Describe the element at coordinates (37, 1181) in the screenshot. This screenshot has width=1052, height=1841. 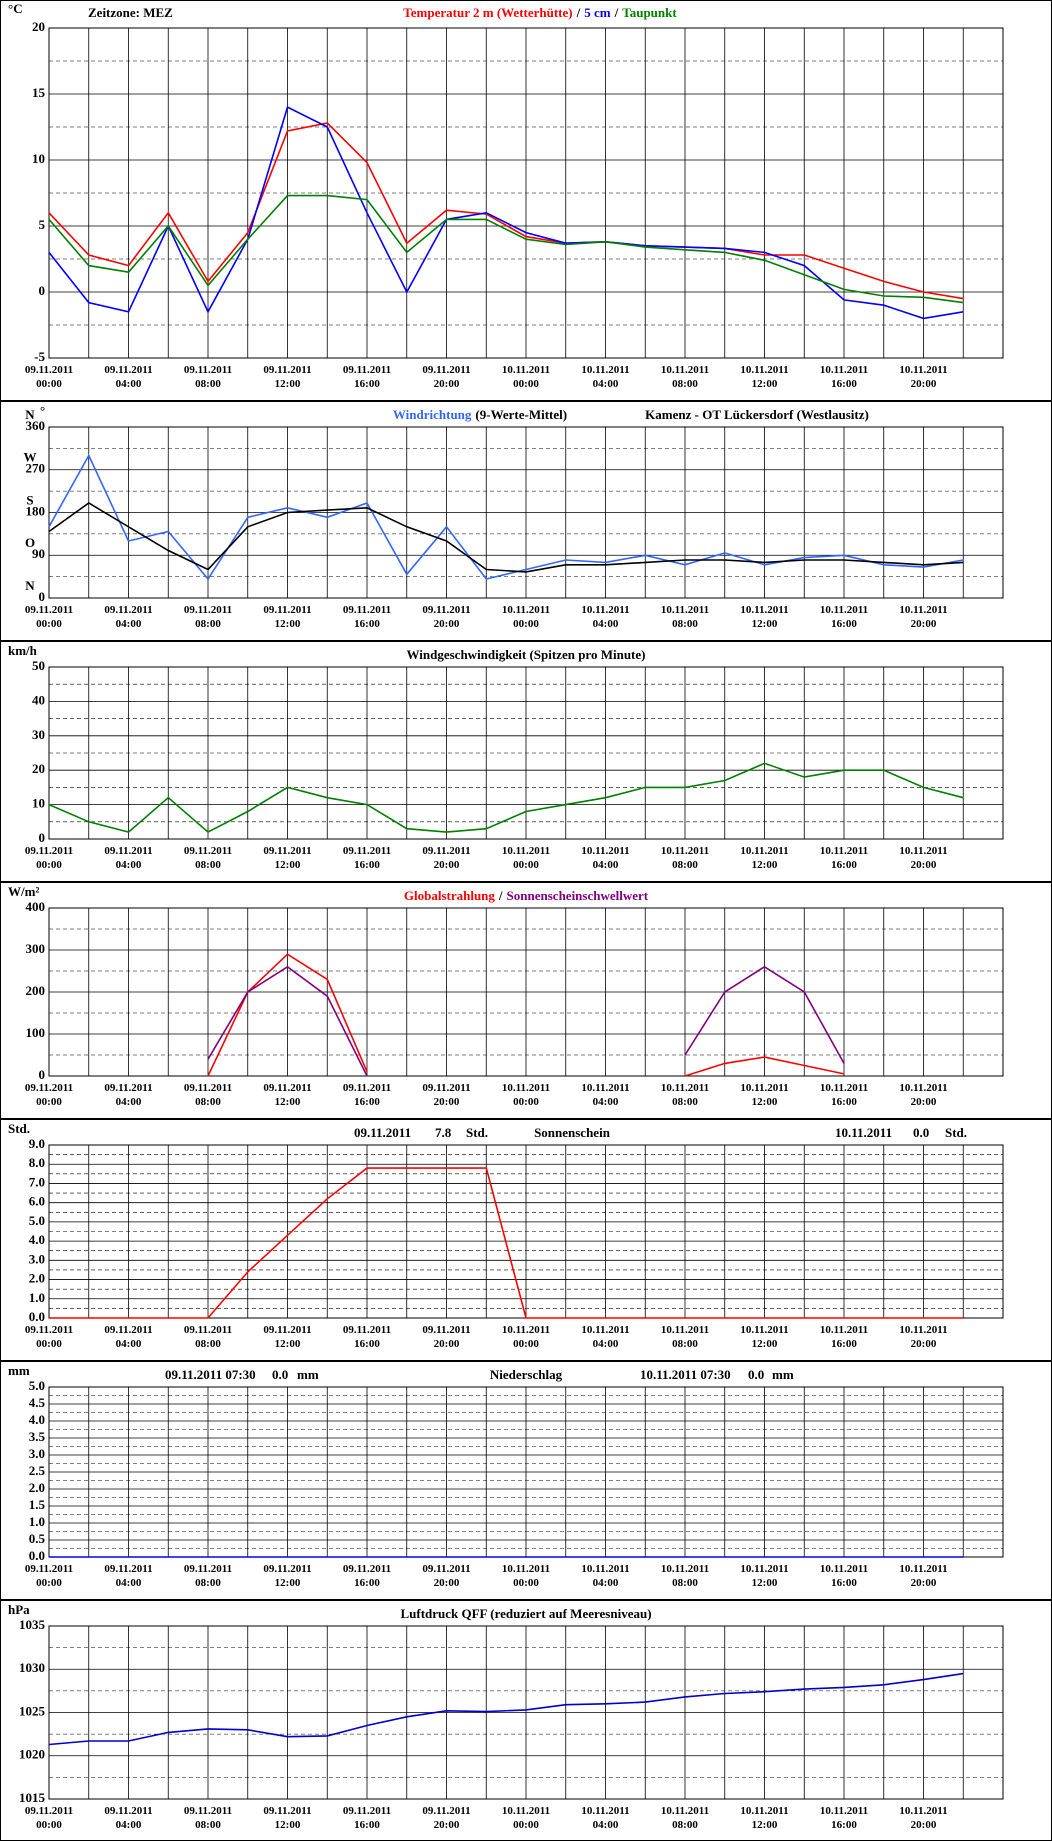
I see `y-tick-label: 7.0` at that location.